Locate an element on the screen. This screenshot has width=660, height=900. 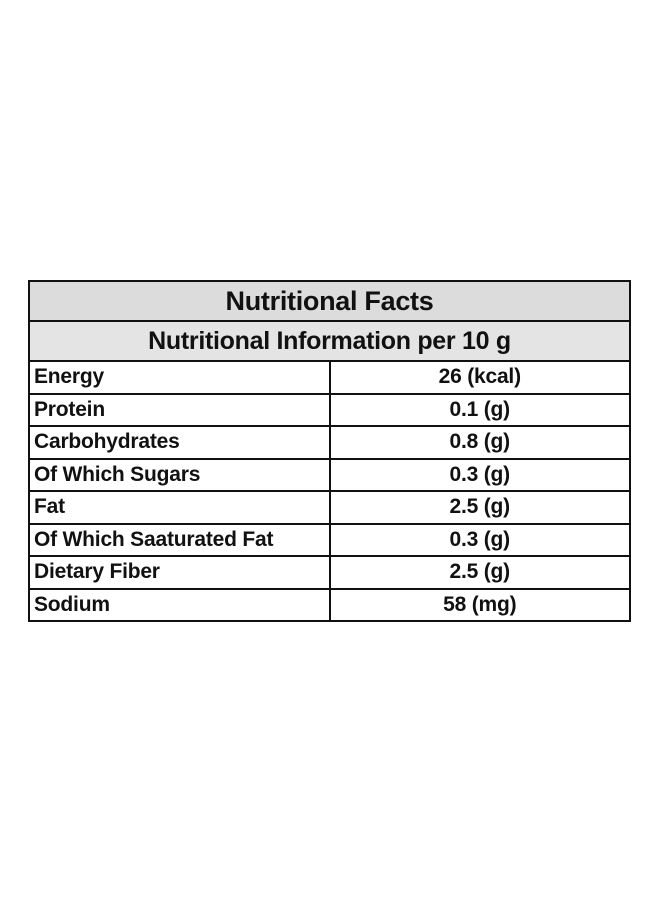
nutrient-name: Of Which Sugars is located at coordinates (179, 474).